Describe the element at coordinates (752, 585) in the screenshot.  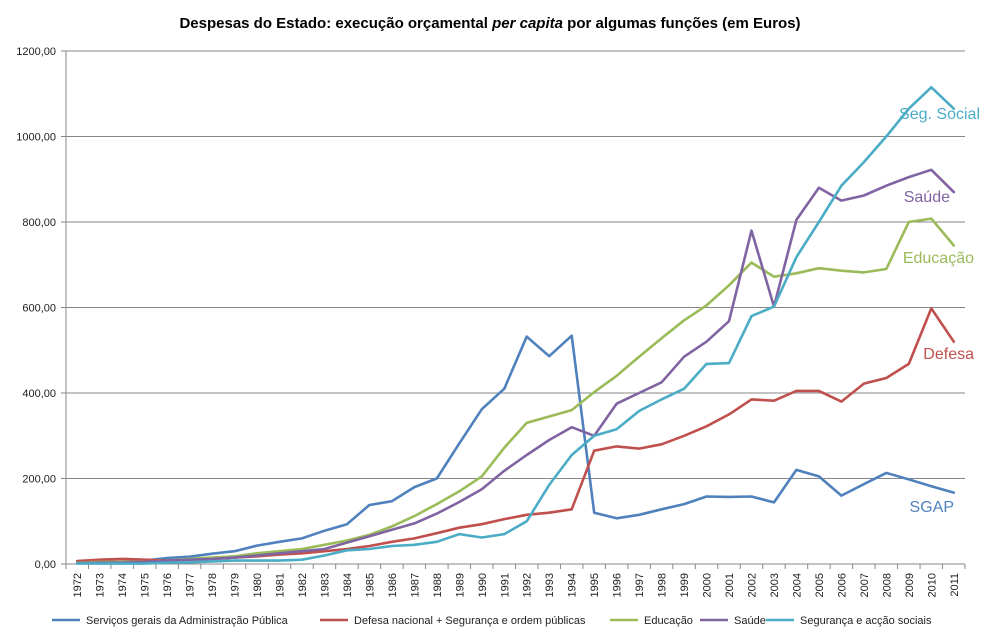
I see `x-tick-label: 2002` at that location.